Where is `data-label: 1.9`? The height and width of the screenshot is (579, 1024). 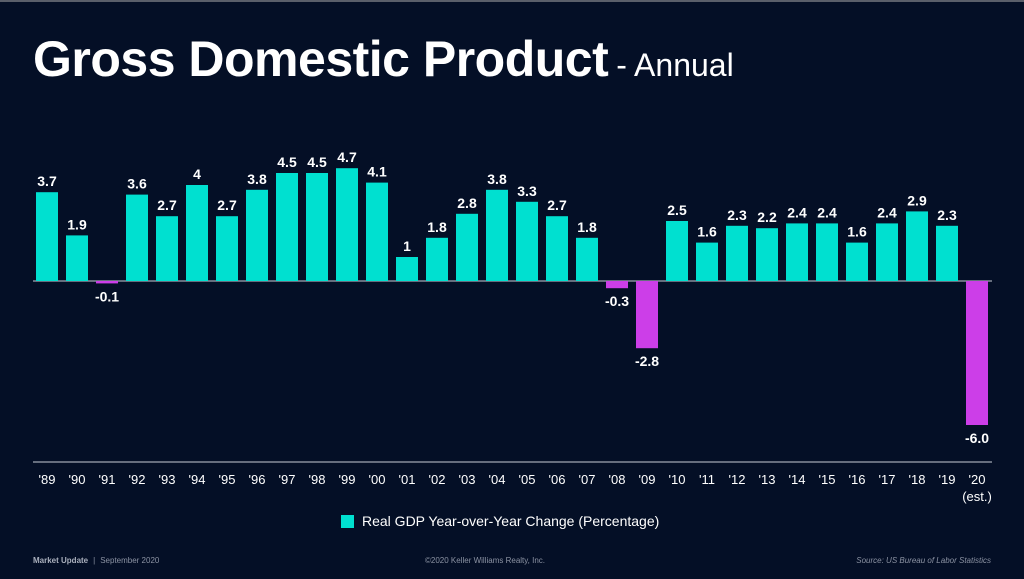 data-label: 1.9 is located at coordinates (77, 224).